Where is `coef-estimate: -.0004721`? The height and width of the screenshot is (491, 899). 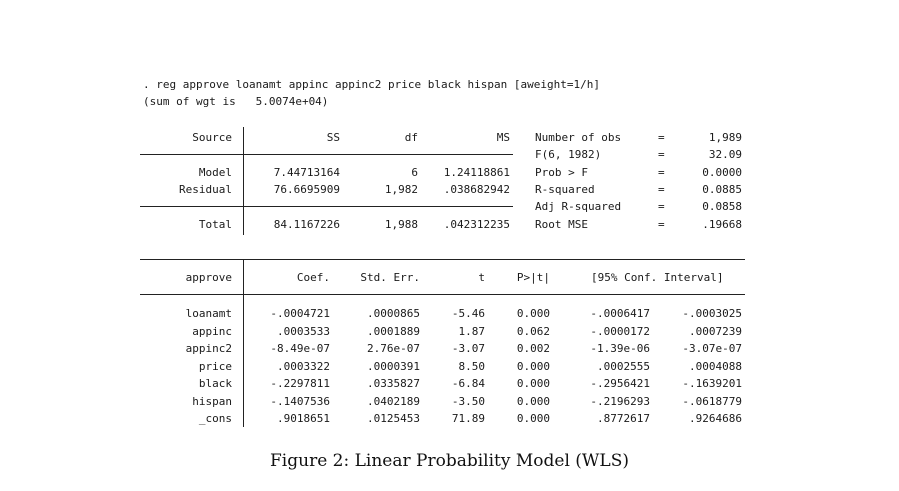
coef-estimate: -.0004721 is located at coordinates (300, 313).